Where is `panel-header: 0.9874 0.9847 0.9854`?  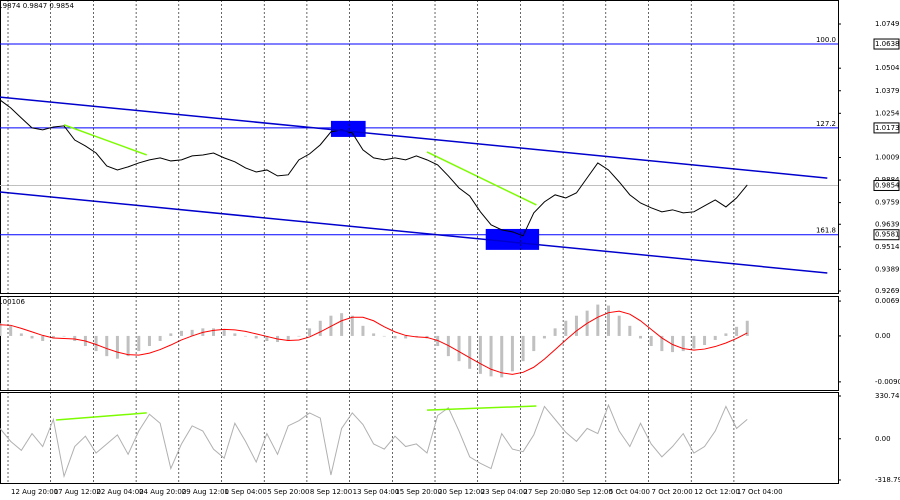 panel-header: 0.9874 0.9847 0.9854 is located at coordinates (37, 6).